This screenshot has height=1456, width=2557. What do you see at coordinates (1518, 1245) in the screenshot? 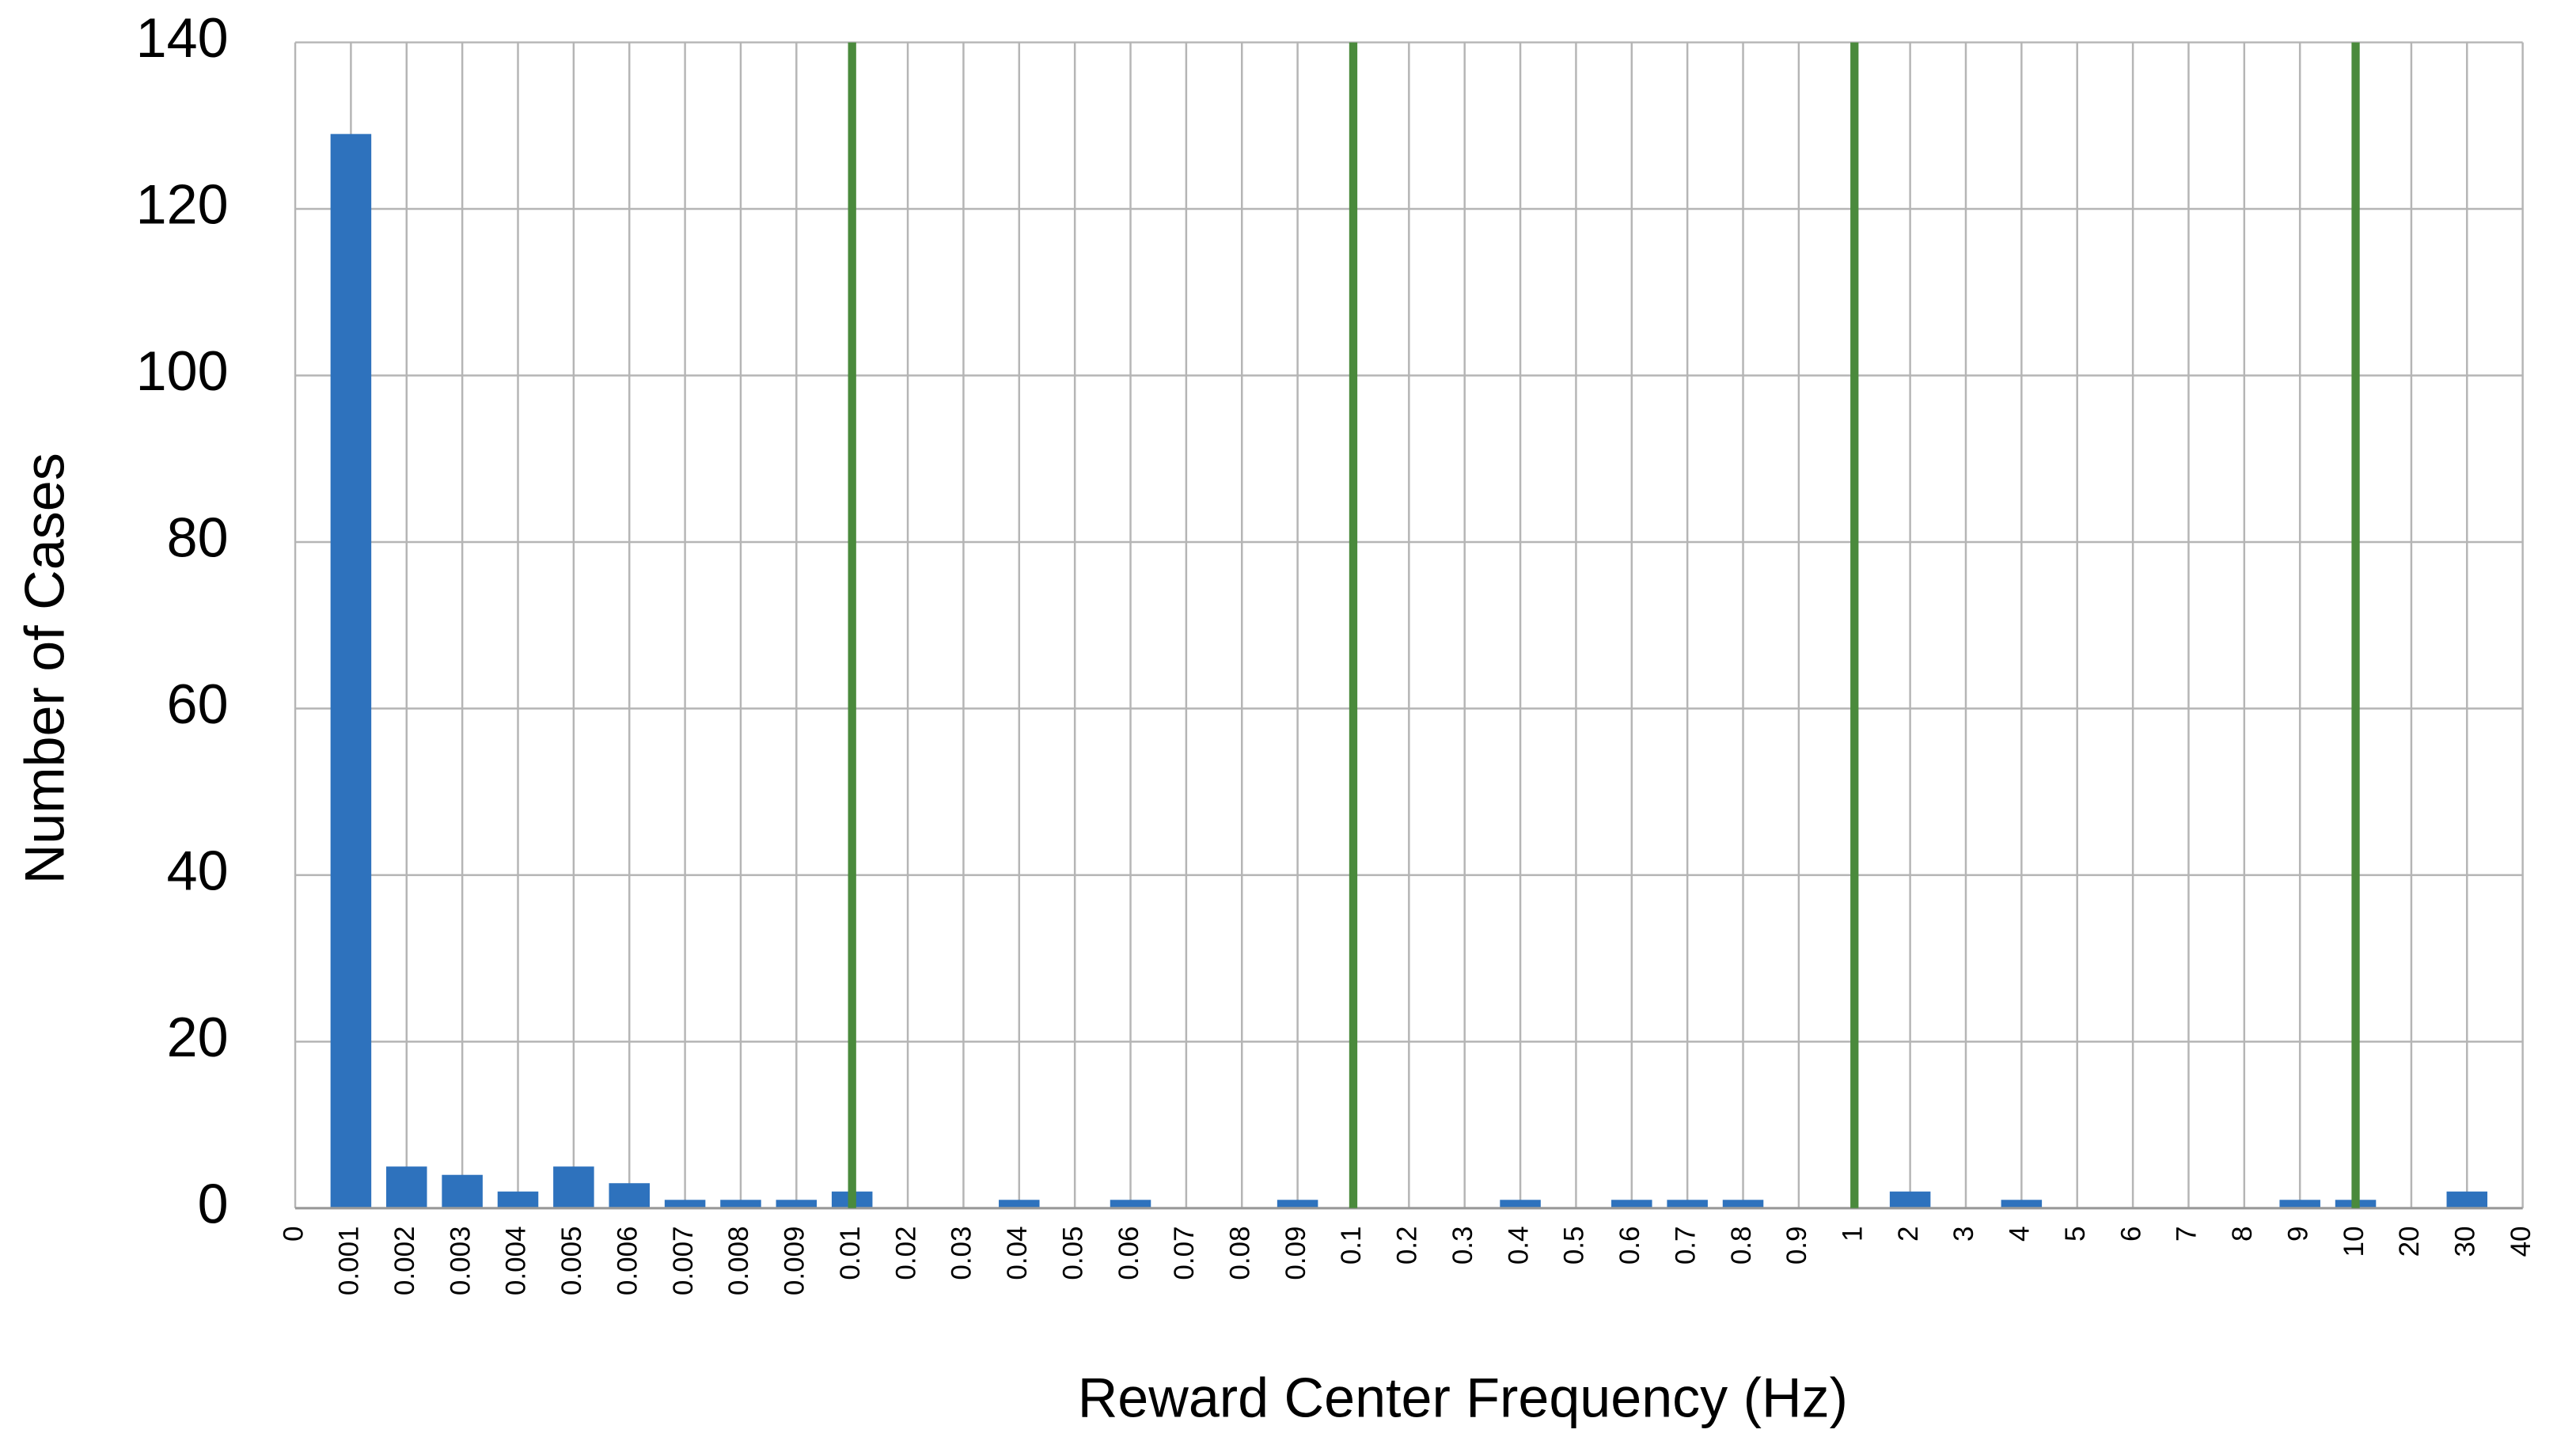
I see `x-tick-label: 0.4` at bounding box center [1518, 1245].